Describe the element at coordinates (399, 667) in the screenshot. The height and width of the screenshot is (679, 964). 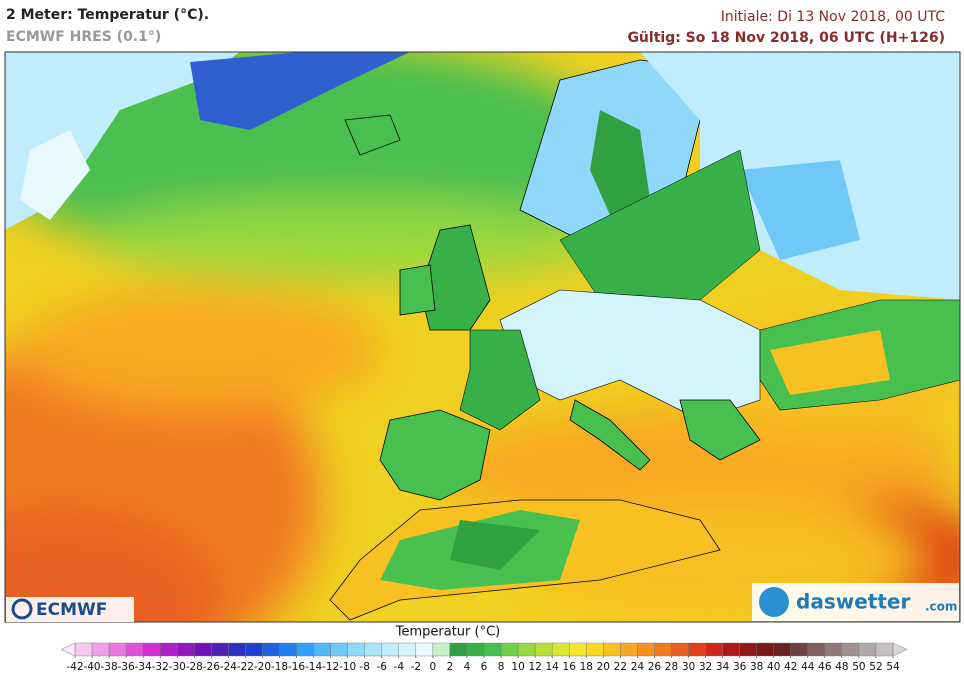
I see `colorbar-tick-label: -4` at that location.